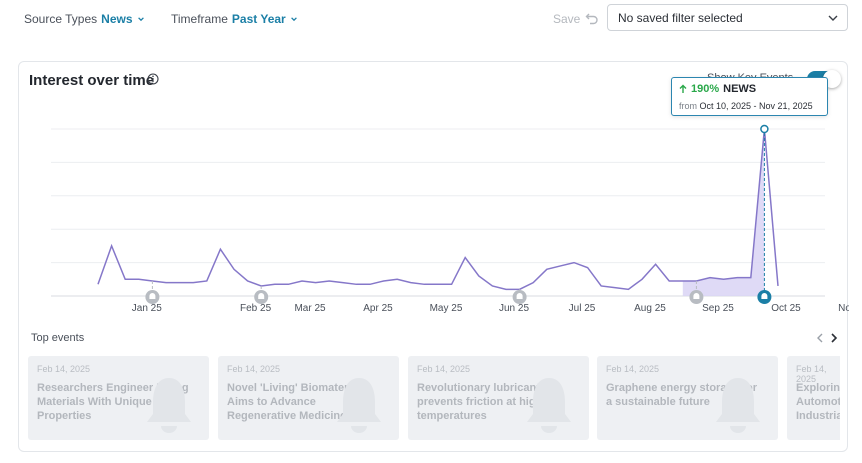 The image size is (862, 463). I want to click on x-tick-label: May 25, so click(446, 308).